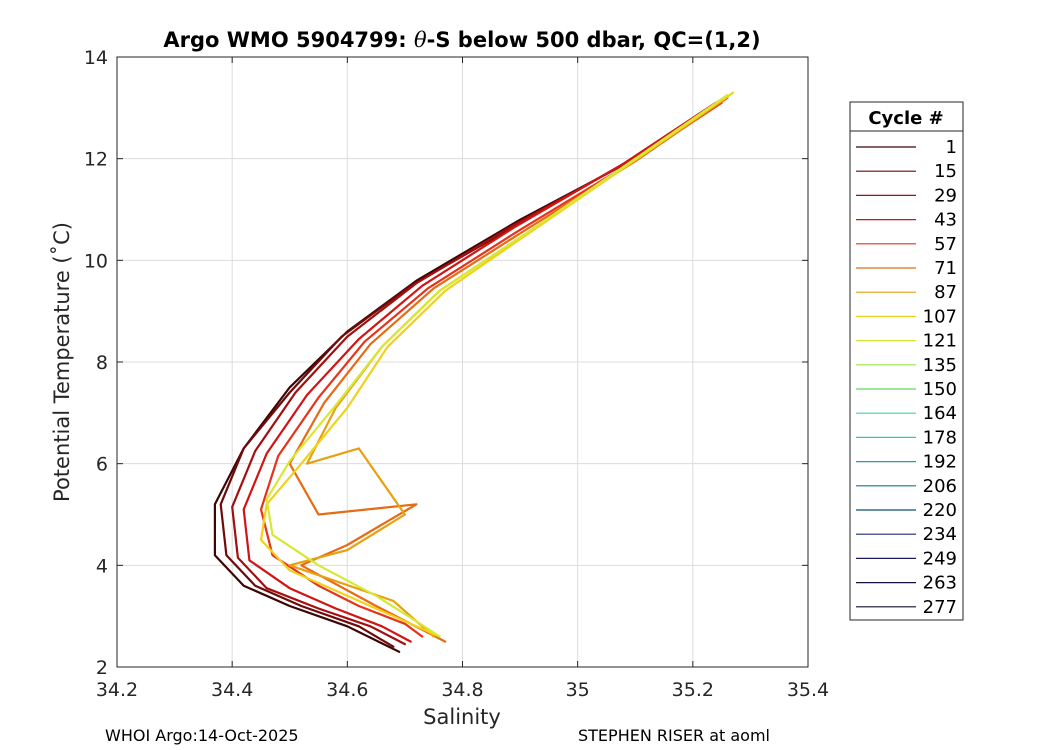 This screenshot has height=750, width=1050. I want to click on x-tick-label: 35, so click(578, 690).